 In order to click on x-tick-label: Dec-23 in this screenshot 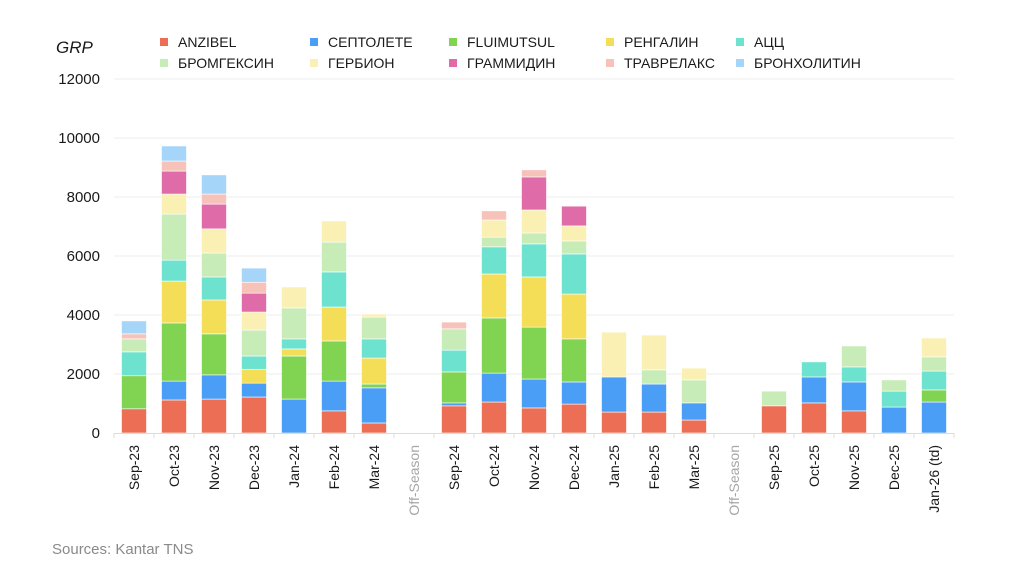, I will do `click(254, 467)`.